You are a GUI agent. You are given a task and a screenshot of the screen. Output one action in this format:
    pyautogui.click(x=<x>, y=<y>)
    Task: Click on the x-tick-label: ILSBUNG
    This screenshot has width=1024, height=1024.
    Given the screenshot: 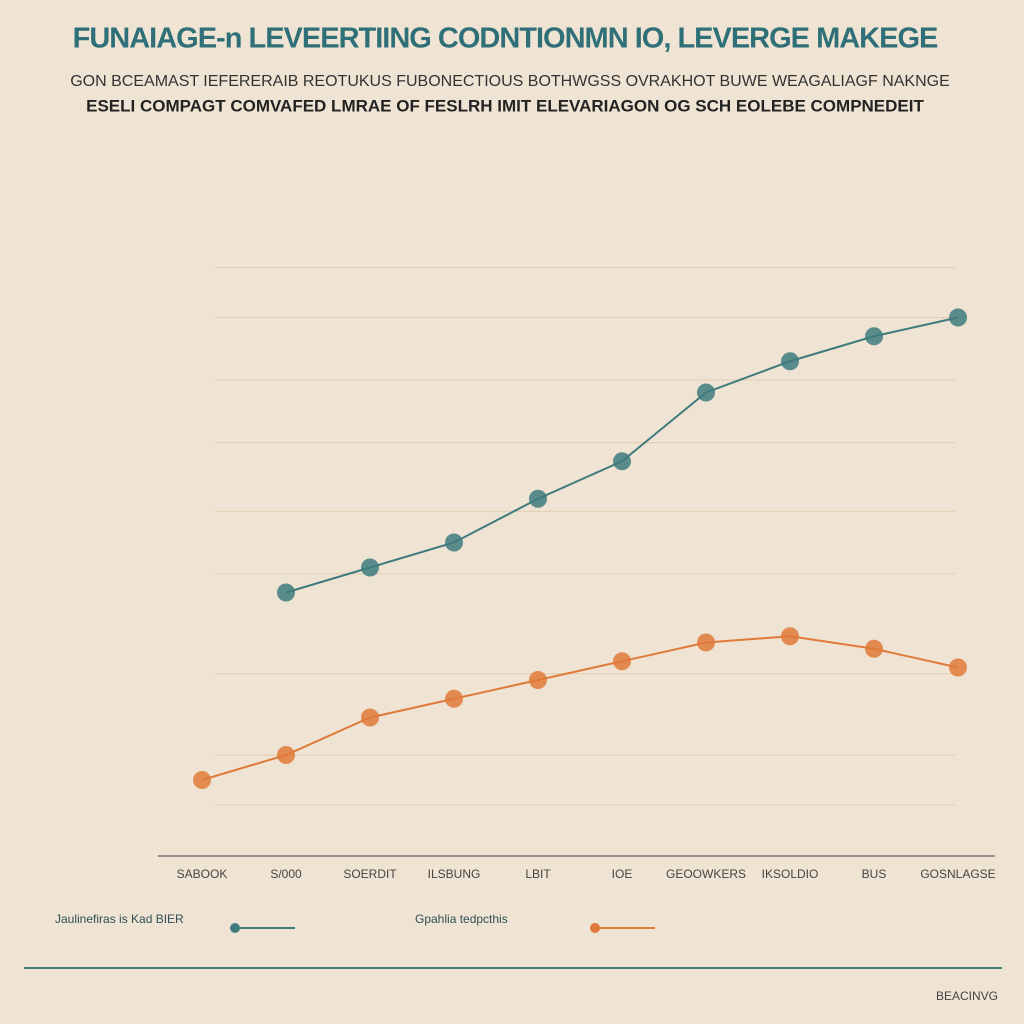 What is the action you would take?
    pyautogui.click(x=454, y=874)
    